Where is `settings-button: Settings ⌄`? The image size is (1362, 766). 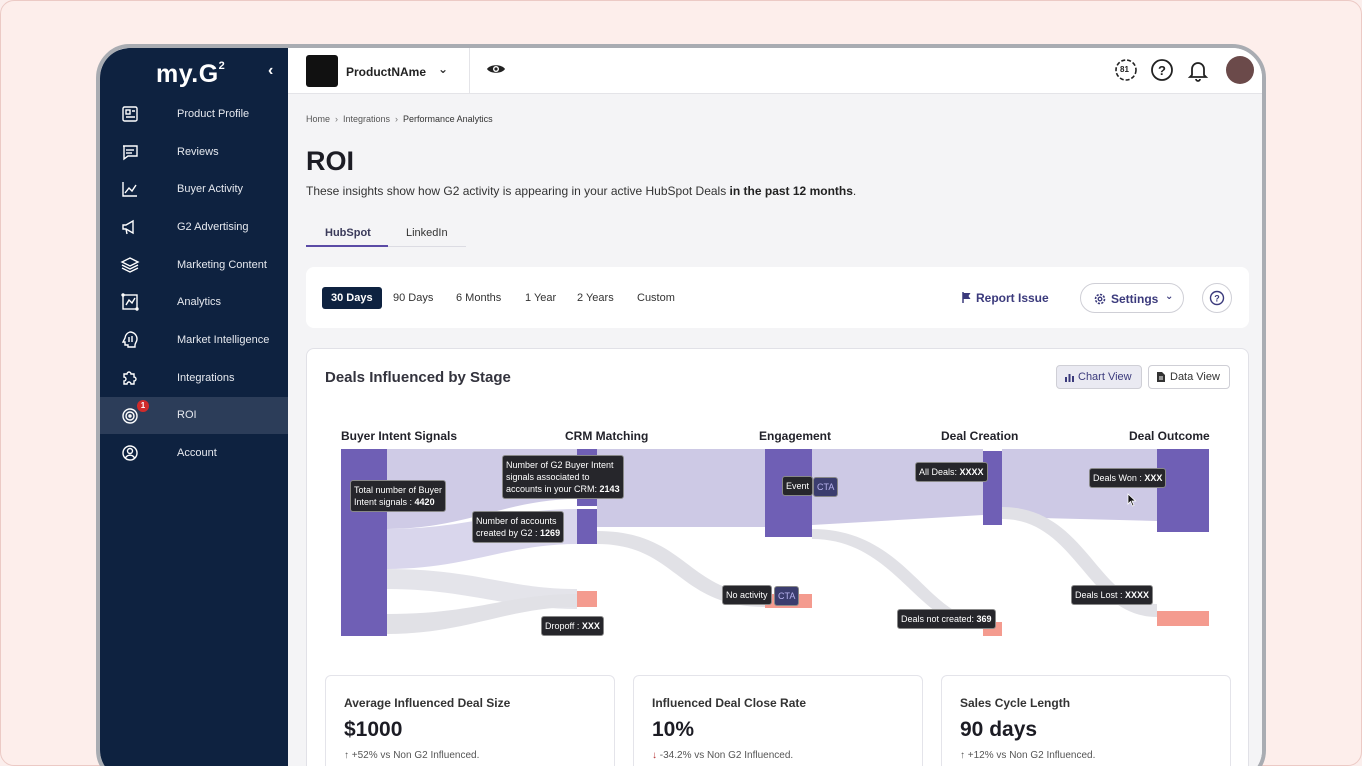
settings-button: Settings ⌄ is located at coordinates (1132, 298).